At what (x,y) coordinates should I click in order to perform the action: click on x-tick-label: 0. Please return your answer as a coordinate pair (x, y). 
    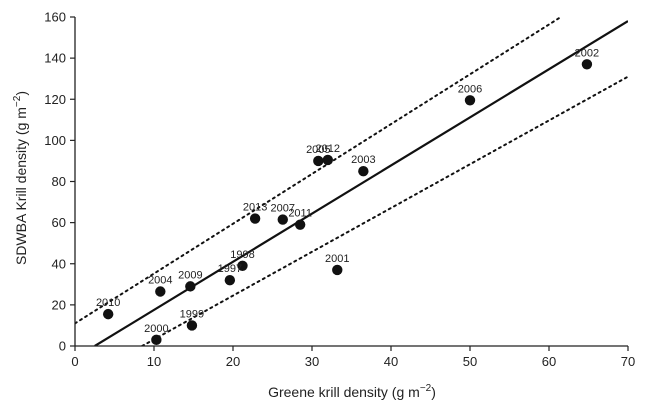
    Looking at the image, I should click on (74, 361).